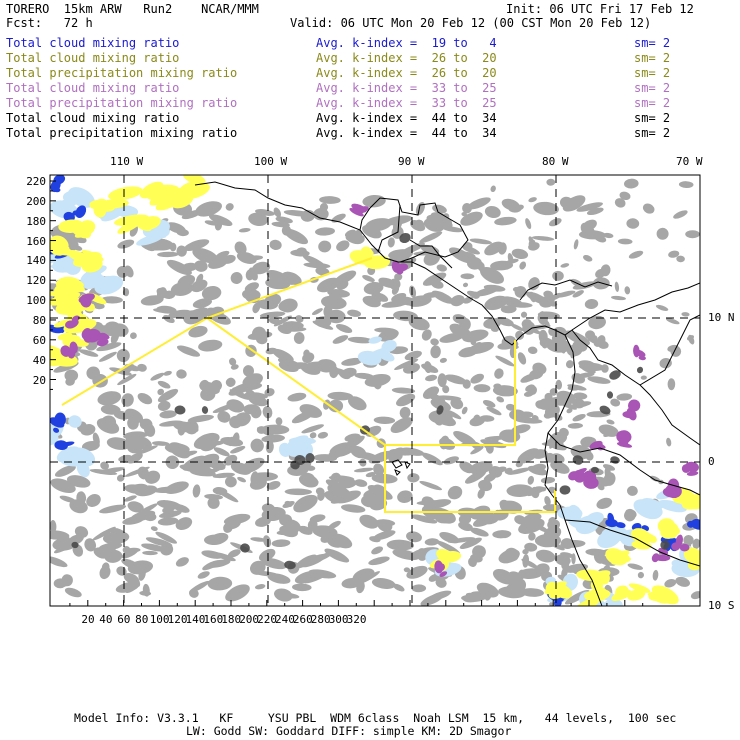 The height and width of the screenshot is (740, 740). I want to click on y-grid-label: 200, so click(36, 201).